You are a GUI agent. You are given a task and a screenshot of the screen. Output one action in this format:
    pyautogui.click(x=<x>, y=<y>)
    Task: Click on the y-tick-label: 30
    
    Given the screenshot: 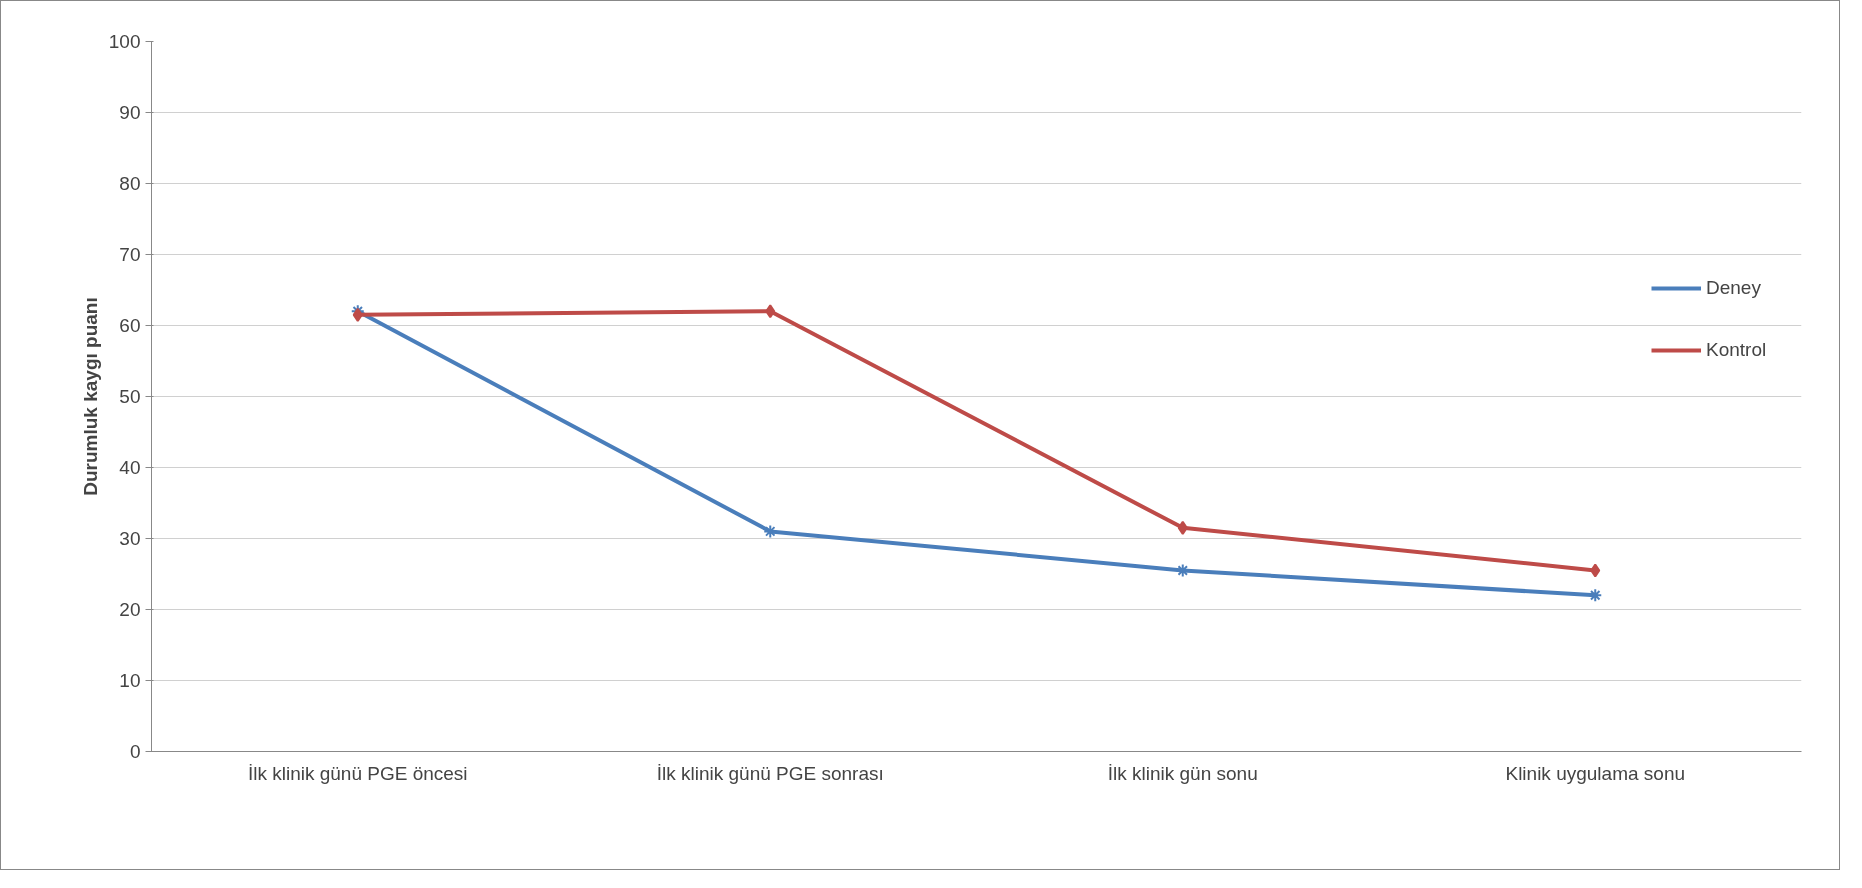 What is the action you would take?
    pyautogui.click(x=130, y=538)
    